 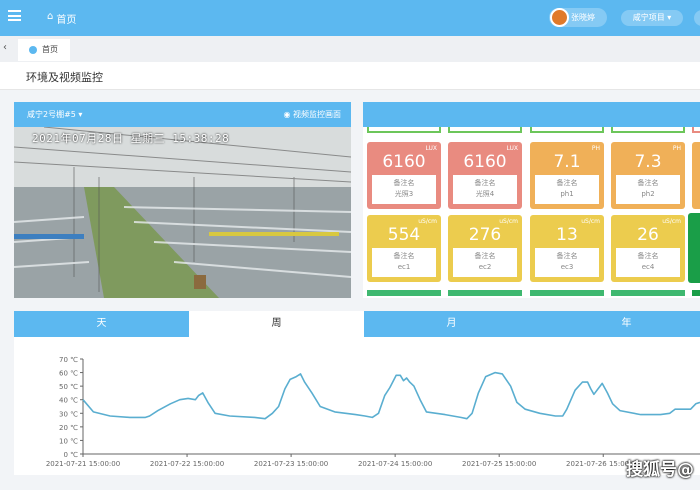 I want to click on x-tick-label: 2021-07-26 15:00:00, so click(x=603, y=464).